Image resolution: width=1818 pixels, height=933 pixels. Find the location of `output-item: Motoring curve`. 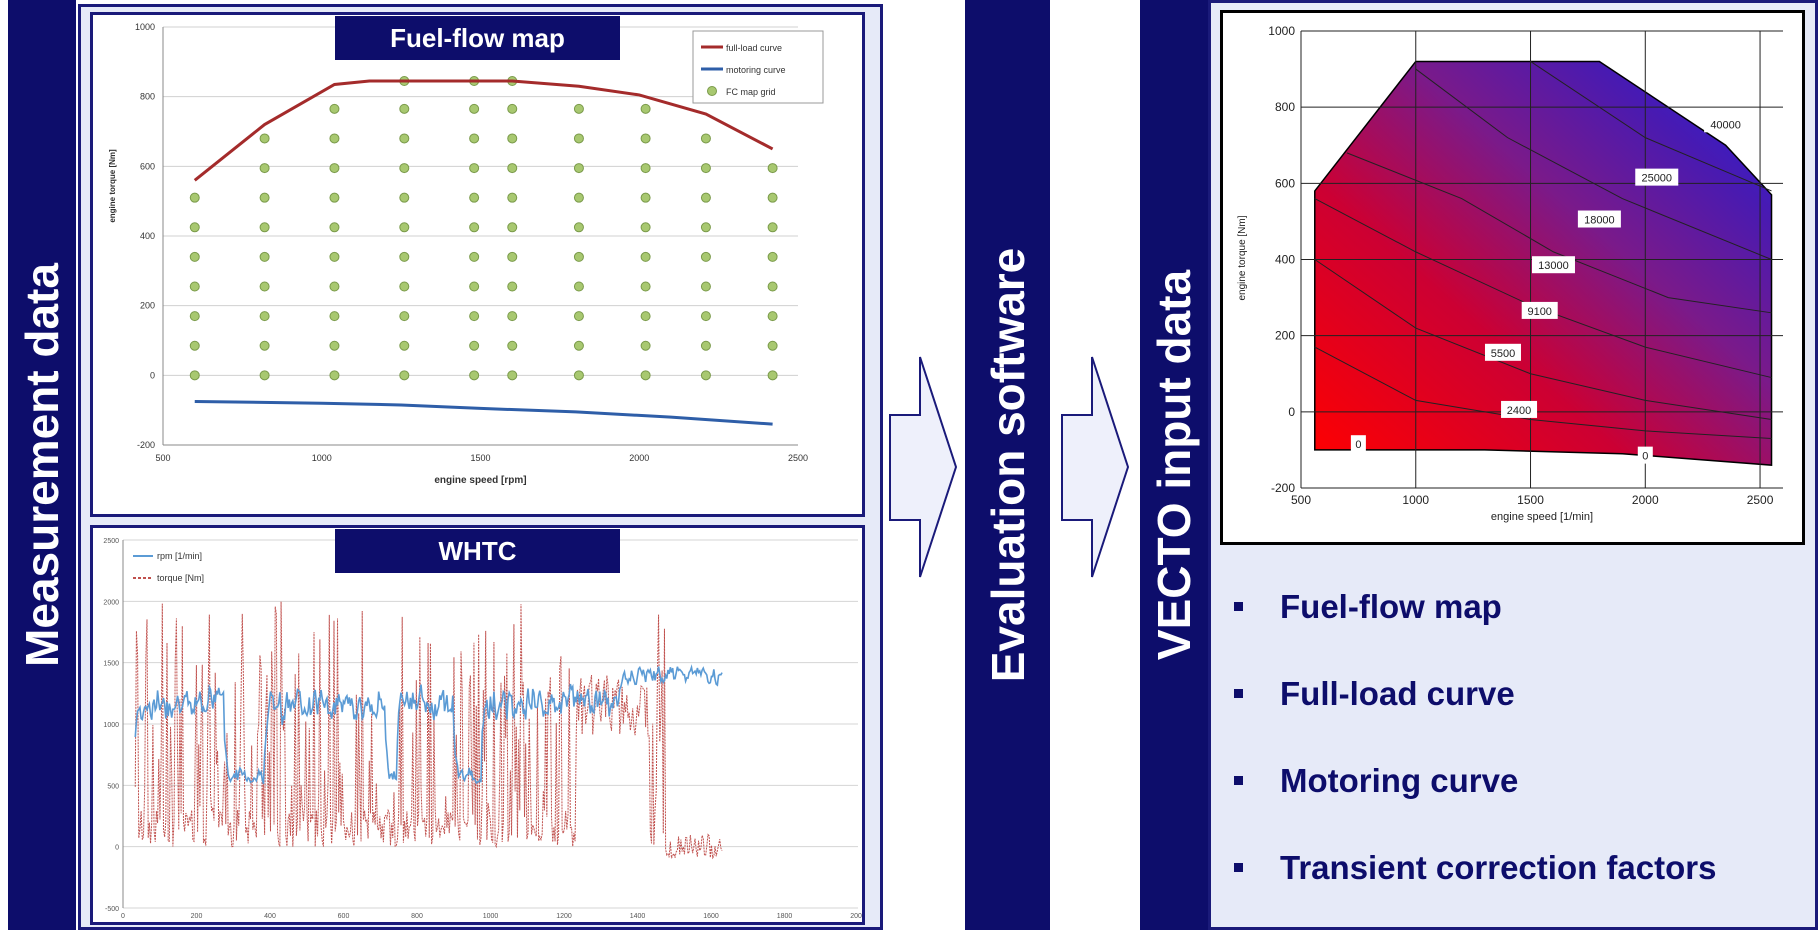

output-item: Motoring curve is located at coordinates (1473, 802).